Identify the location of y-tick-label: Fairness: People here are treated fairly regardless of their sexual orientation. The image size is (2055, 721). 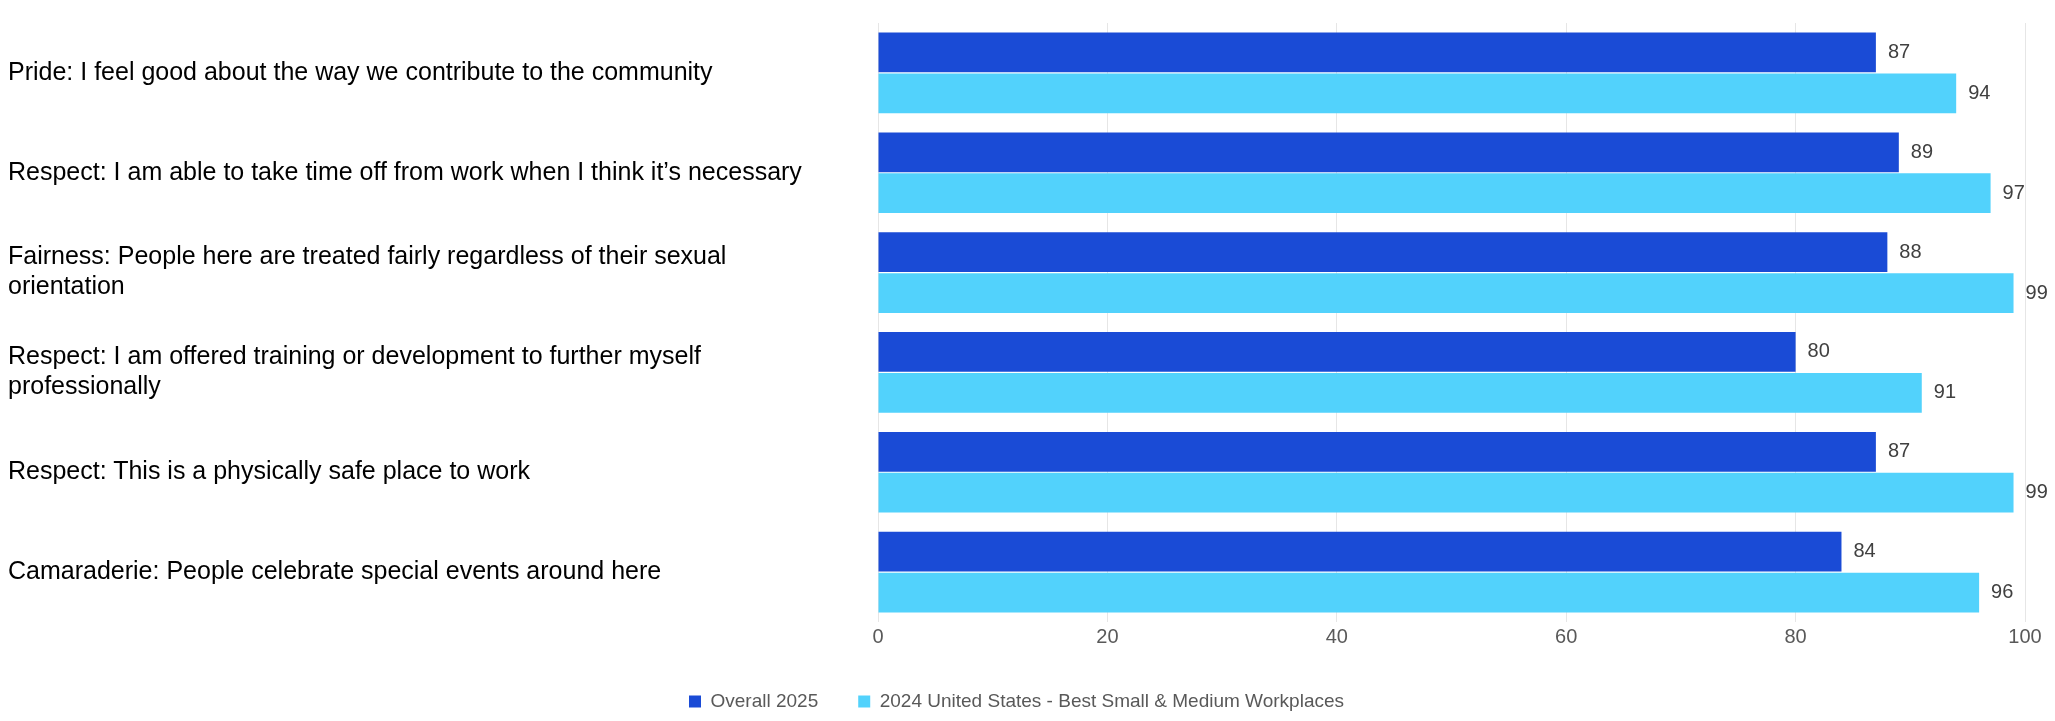
(367, 270).